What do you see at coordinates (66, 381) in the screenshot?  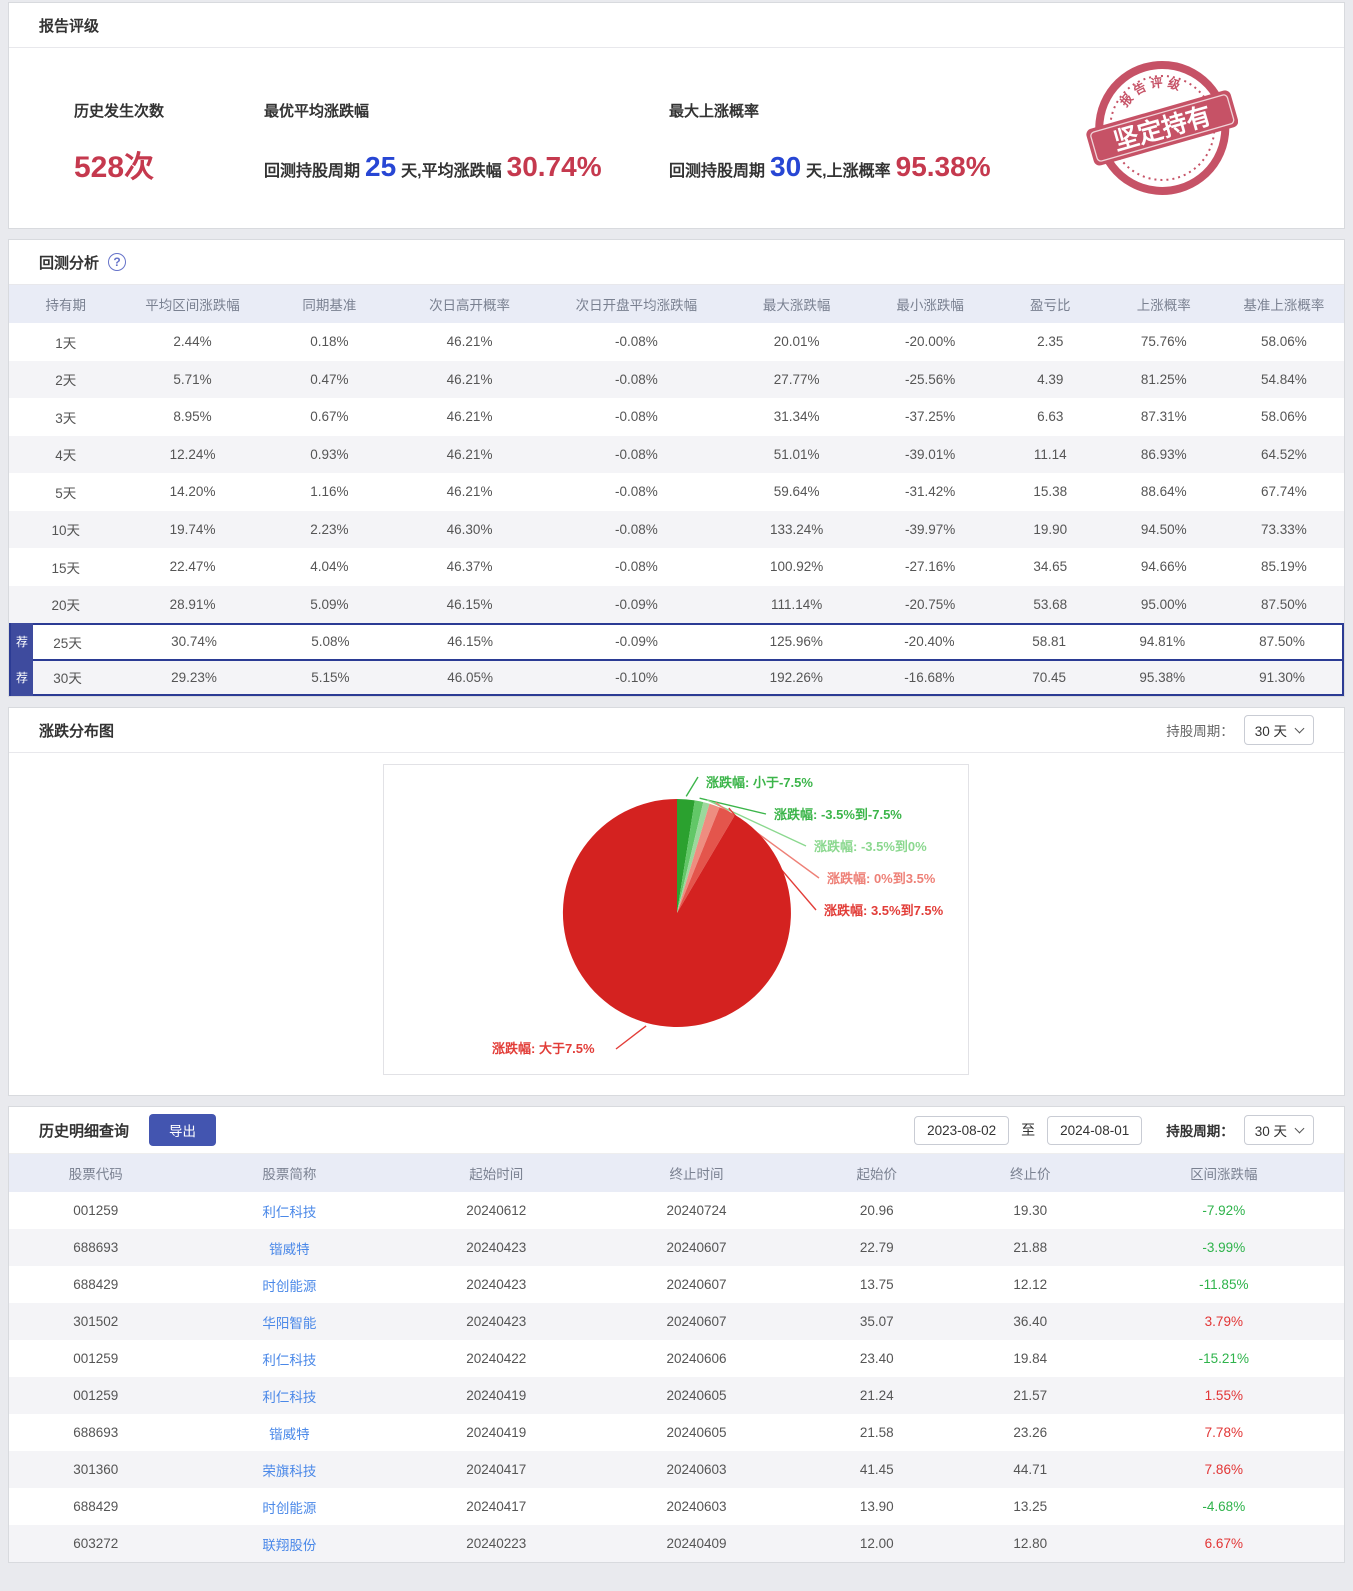 I see `table-cell: 2天` at bounding box center [66, 381].